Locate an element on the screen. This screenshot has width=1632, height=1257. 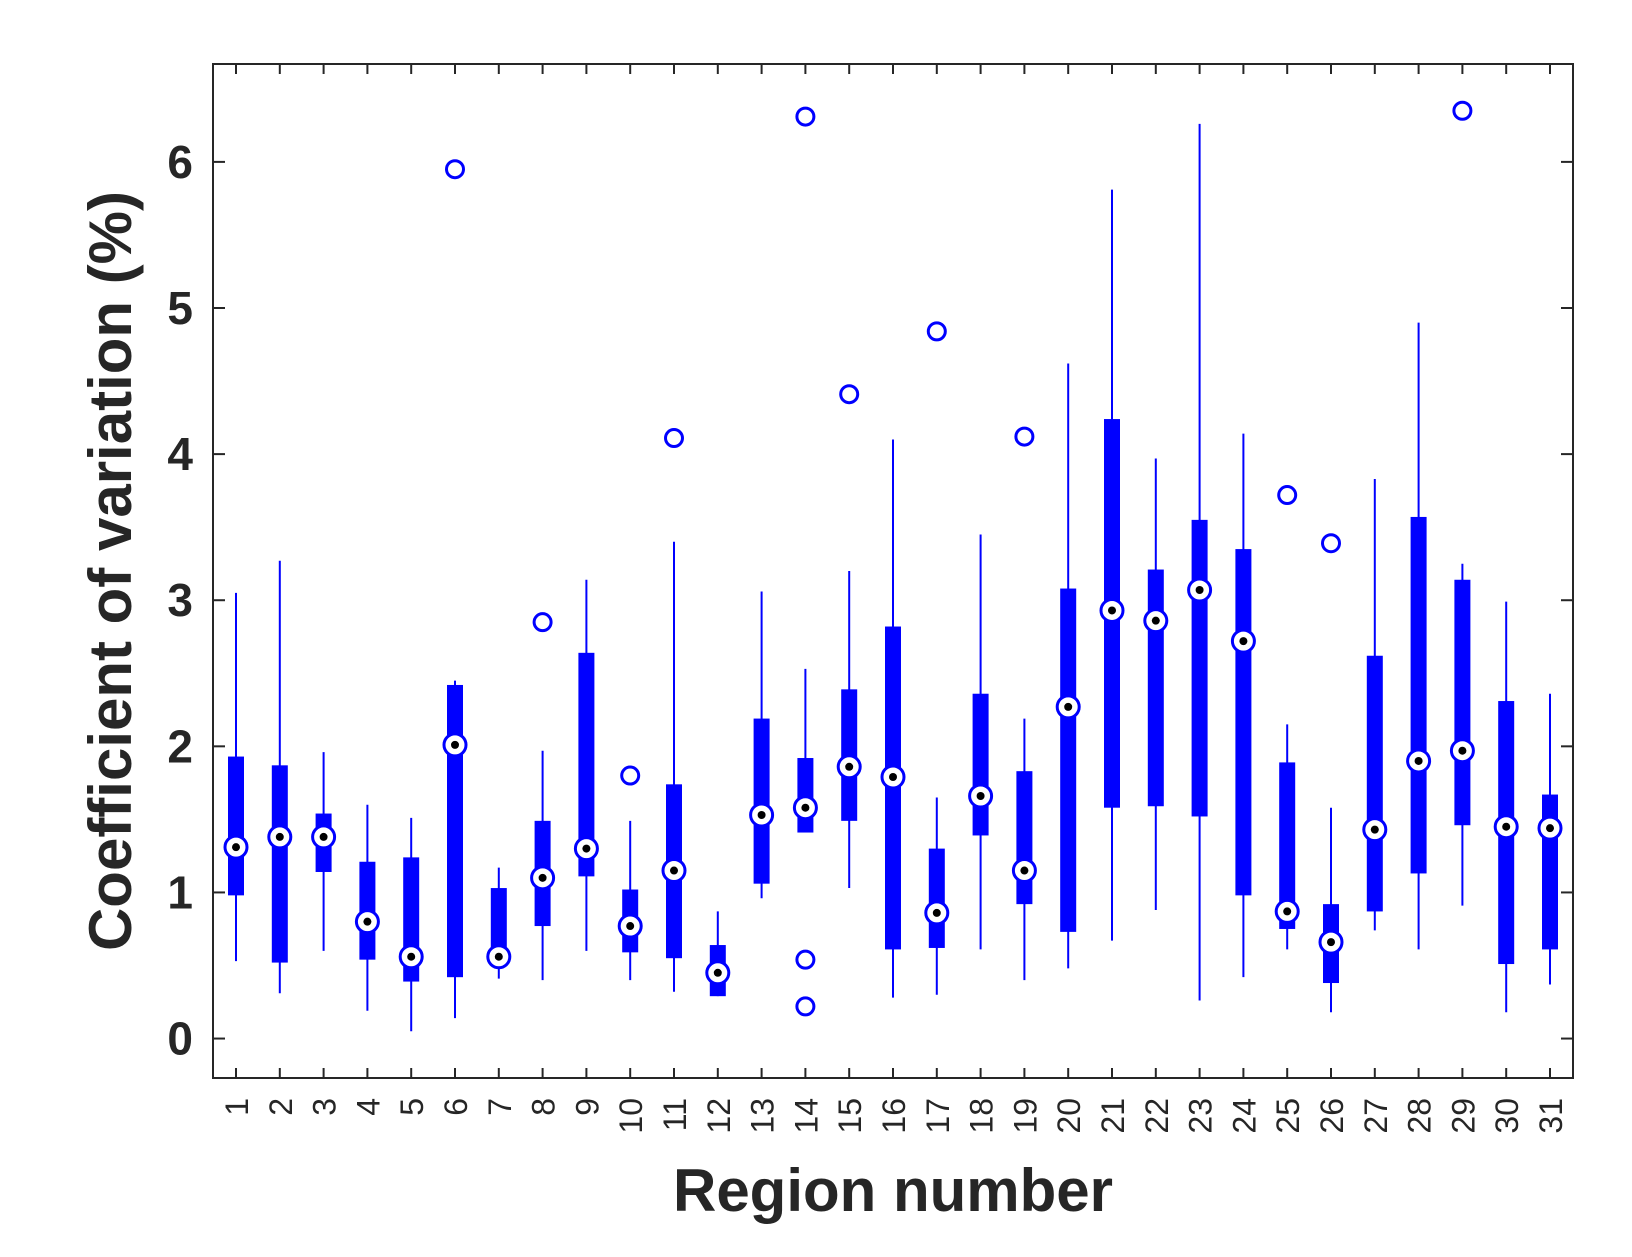
x-tick-label-3: 3 is located at coordinates (325, 1107).